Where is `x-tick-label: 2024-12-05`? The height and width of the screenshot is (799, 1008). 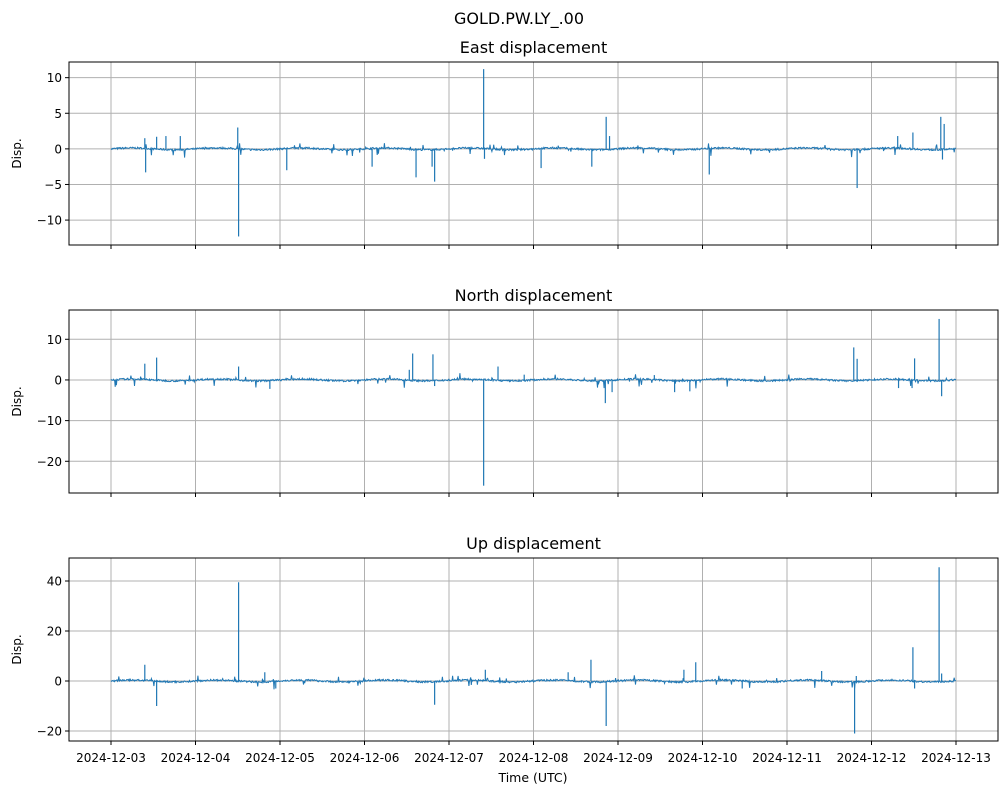
x-tick-label: 2024-12-05 is located at coordinates (280, 758).